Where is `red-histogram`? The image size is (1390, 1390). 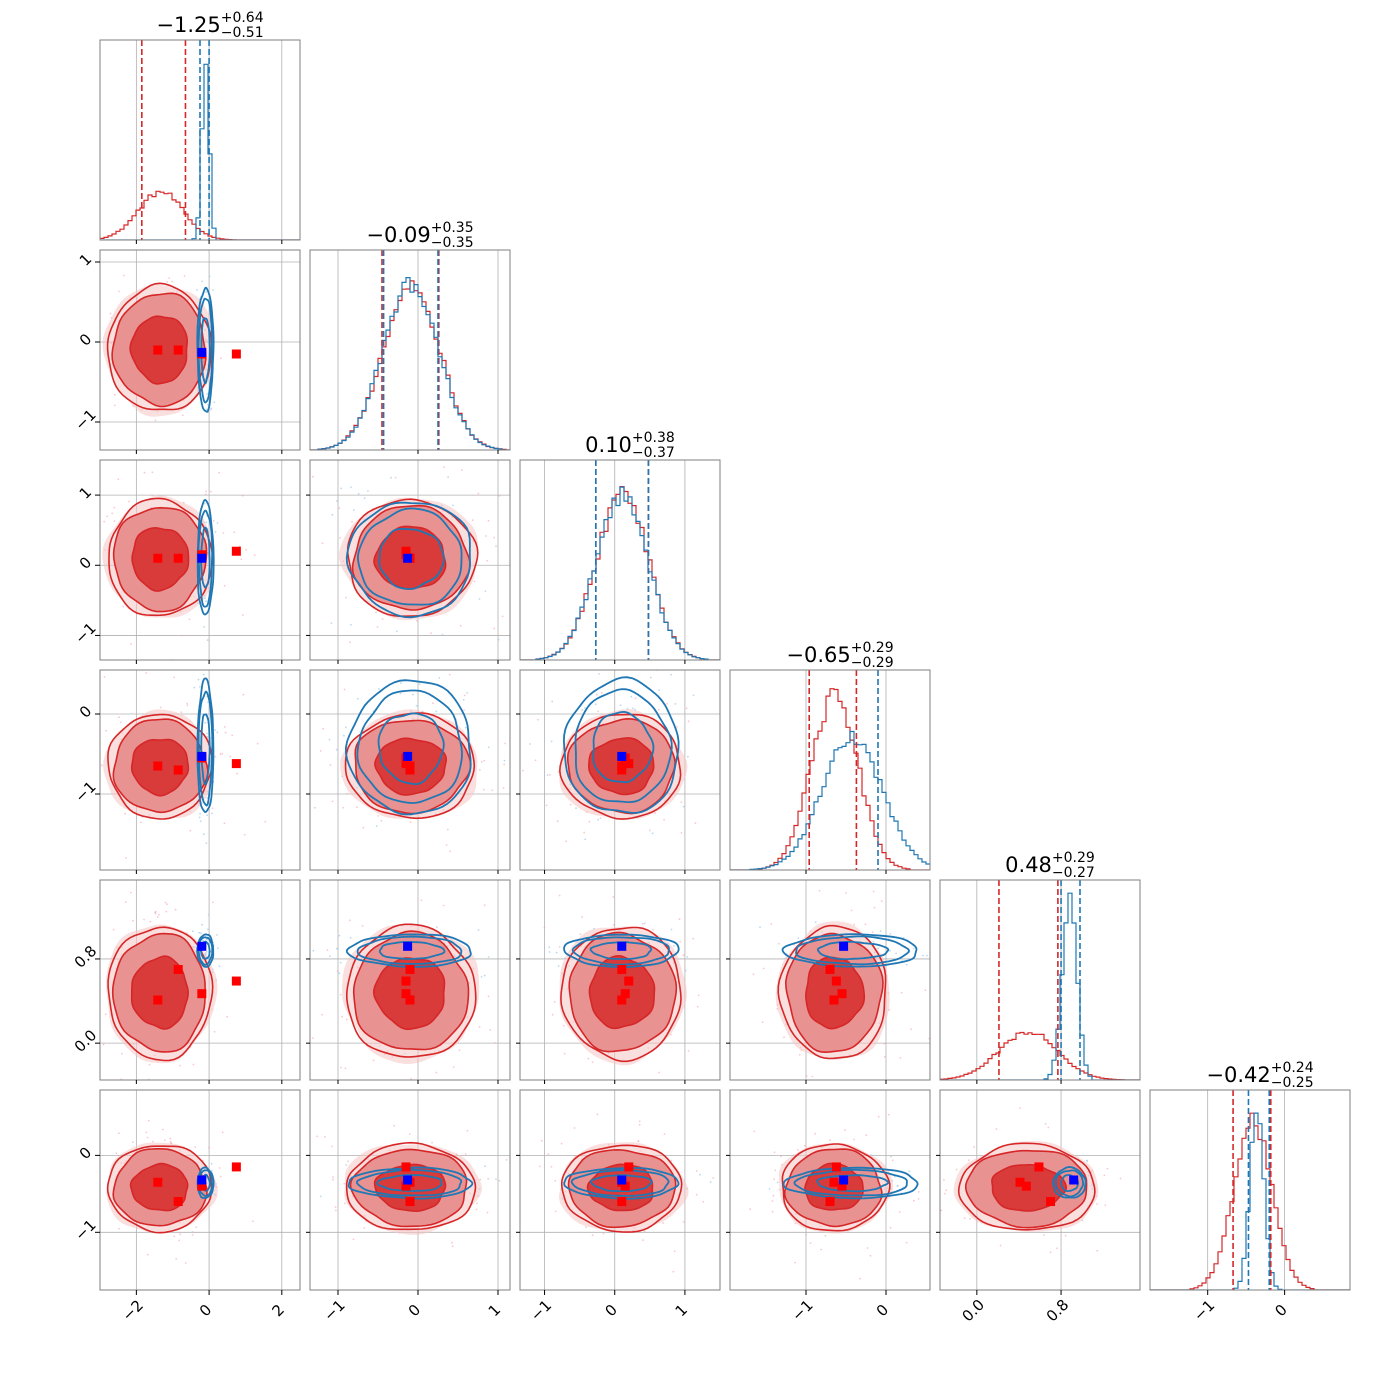
red-histogram is located at coordinates (620, 573).